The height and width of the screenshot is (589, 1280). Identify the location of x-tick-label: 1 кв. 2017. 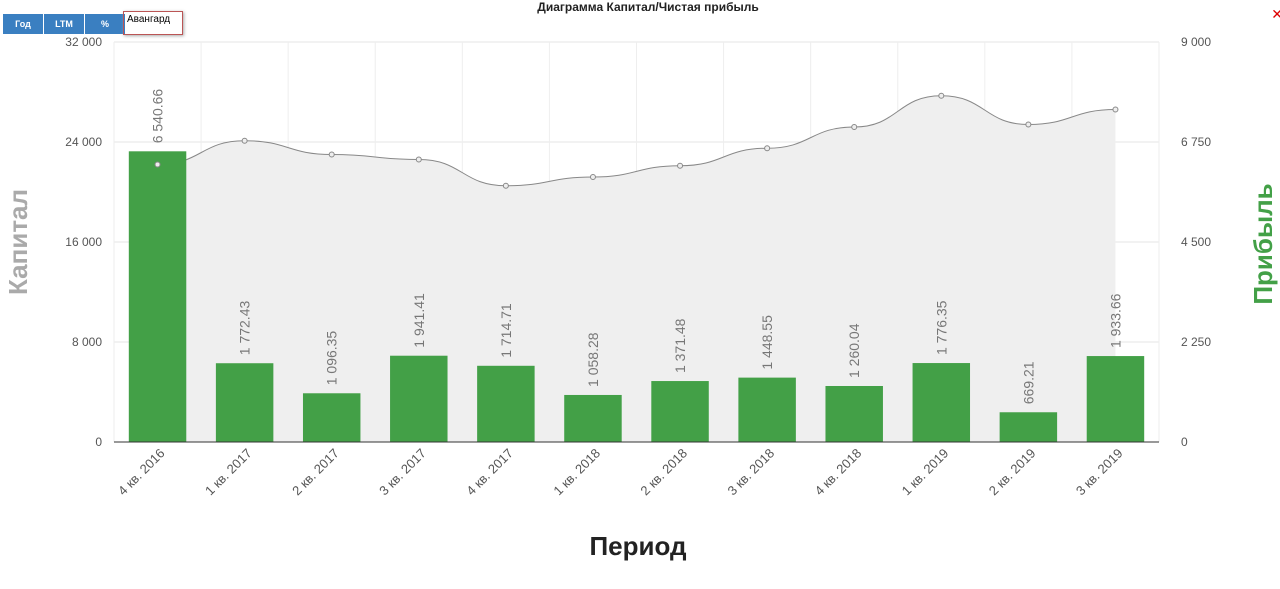
(228, 472).